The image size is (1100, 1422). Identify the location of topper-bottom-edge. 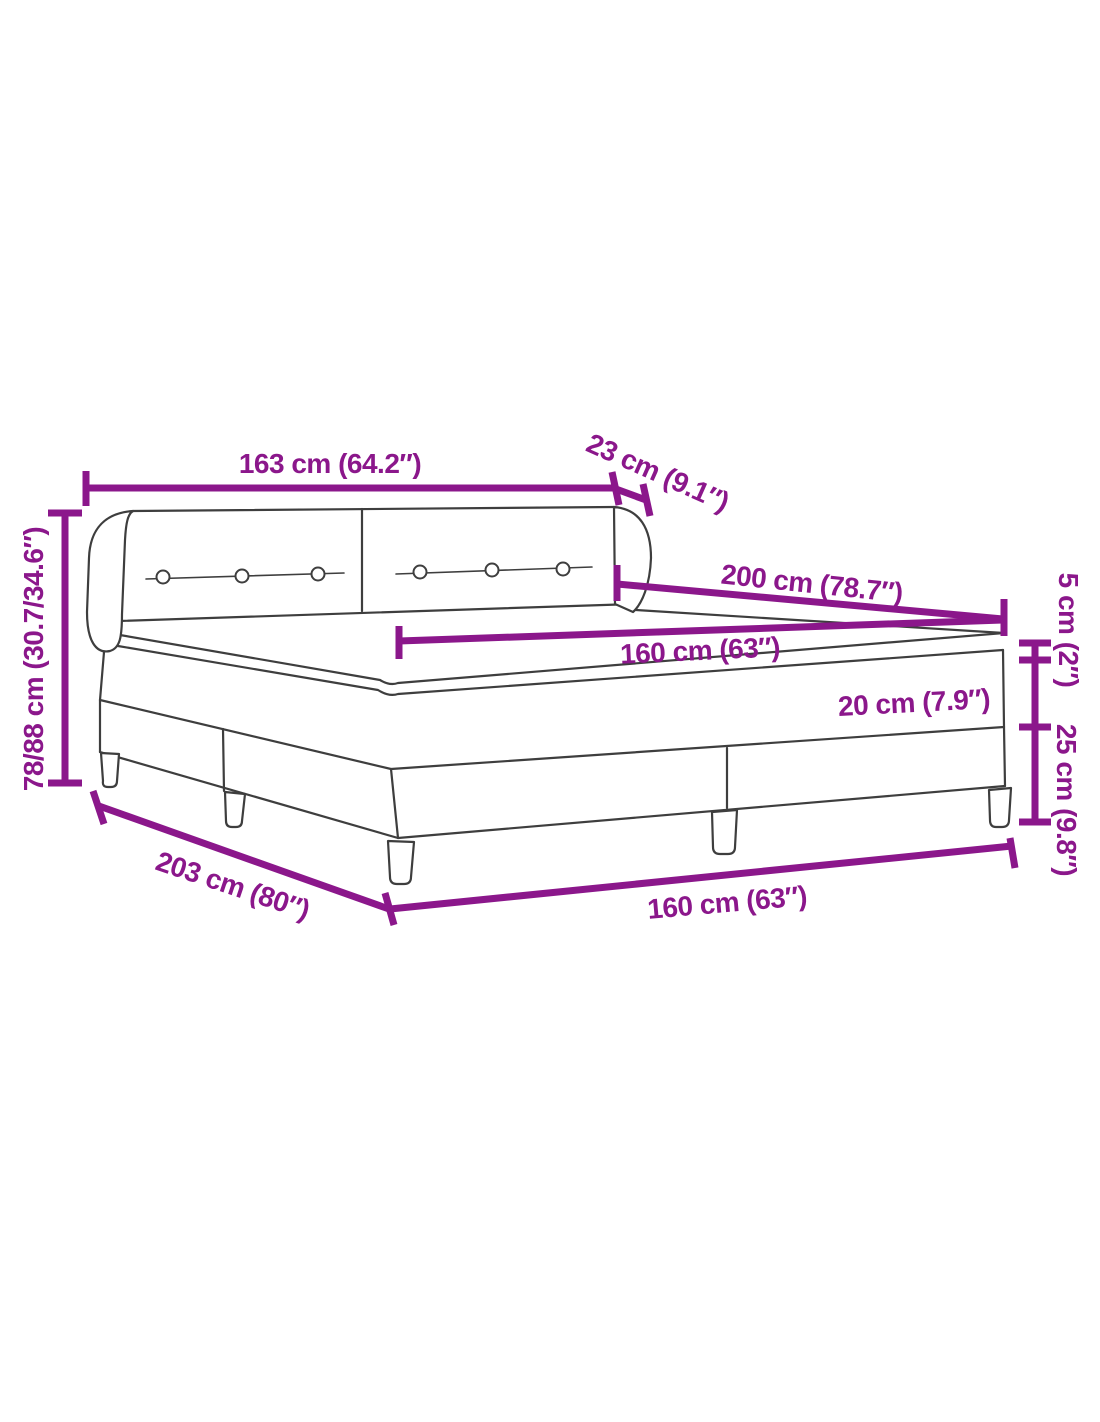
(560, 670).